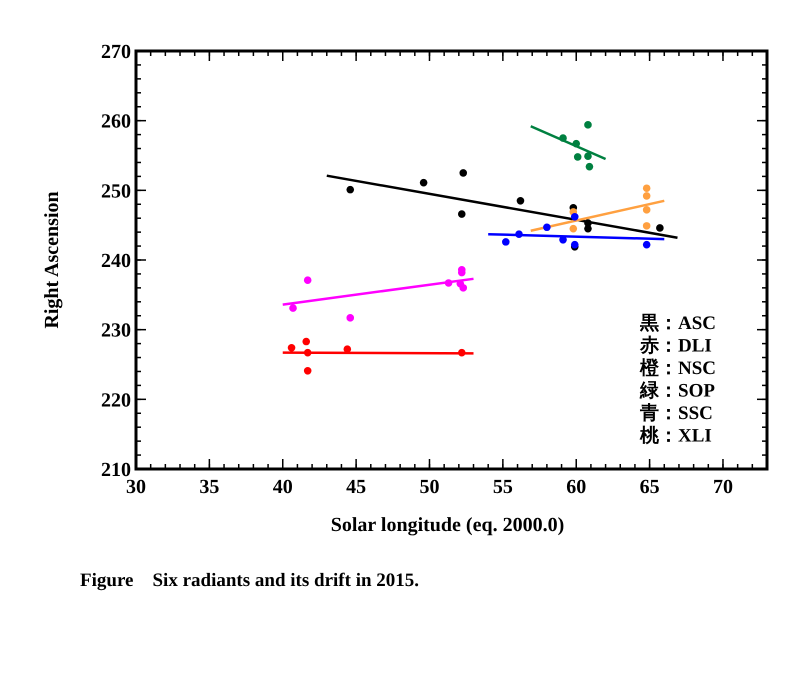  What do you see at coordinates (675, 436) in the screenshot?
I see `annotation: 桃：XLI` at bounding box center [675, 436].